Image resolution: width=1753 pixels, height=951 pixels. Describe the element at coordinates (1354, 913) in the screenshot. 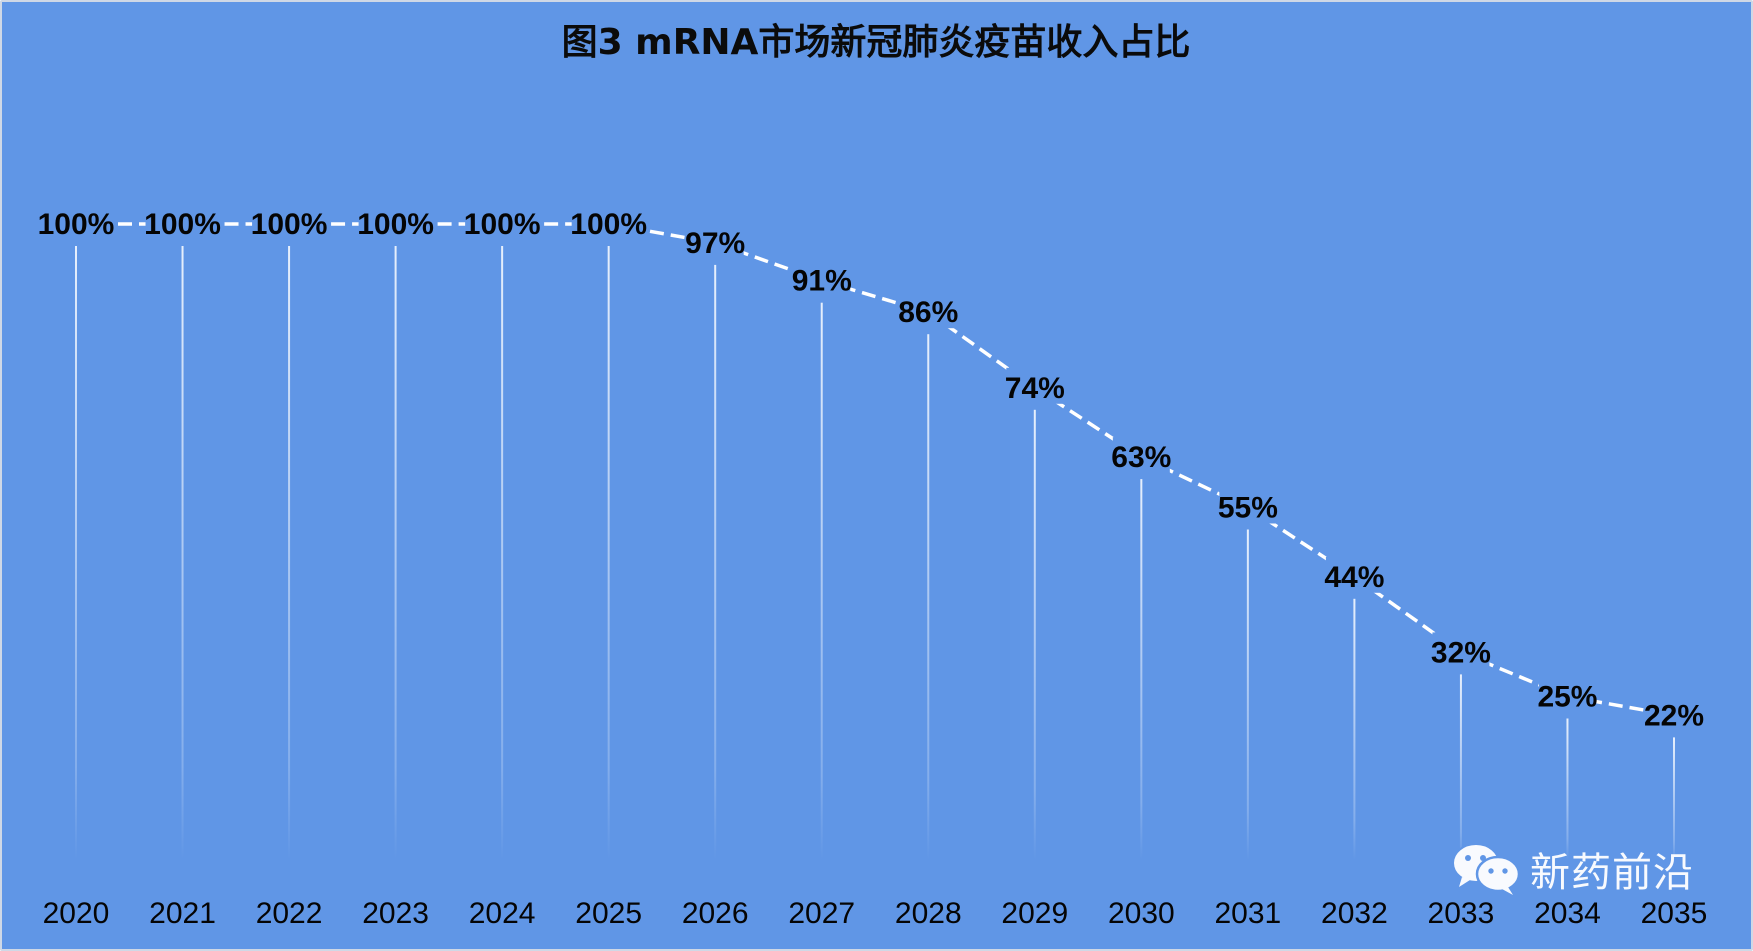

I see `x-tick-2032: 2032` at that location.